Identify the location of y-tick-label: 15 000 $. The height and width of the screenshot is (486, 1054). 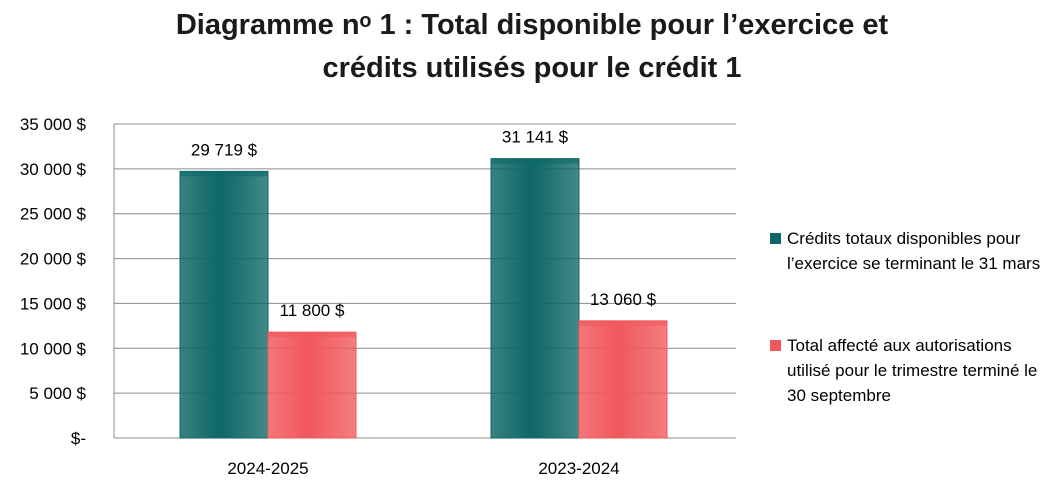
(53, 303).